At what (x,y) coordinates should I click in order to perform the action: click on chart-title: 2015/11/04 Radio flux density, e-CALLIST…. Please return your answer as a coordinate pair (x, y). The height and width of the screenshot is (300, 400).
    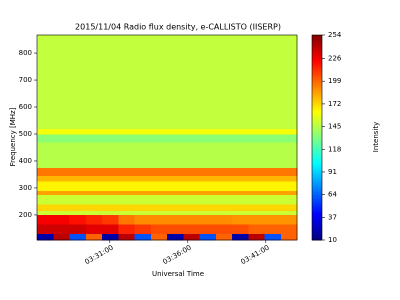
    Looking at the image, I should click on (178, 27).